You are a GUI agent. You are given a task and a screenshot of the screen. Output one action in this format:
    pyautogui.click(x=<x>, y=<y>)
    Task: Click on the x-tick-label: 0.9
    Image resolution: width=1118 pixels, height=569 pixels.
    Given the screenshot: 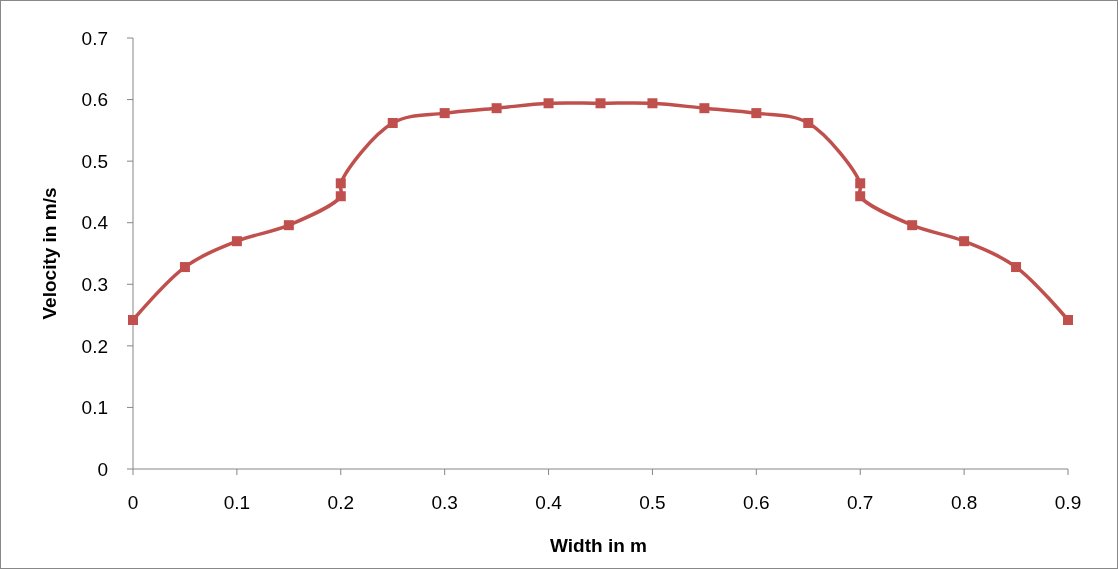 What is the action you would take?
    pyautogui.click(x=1068, y=502)
    